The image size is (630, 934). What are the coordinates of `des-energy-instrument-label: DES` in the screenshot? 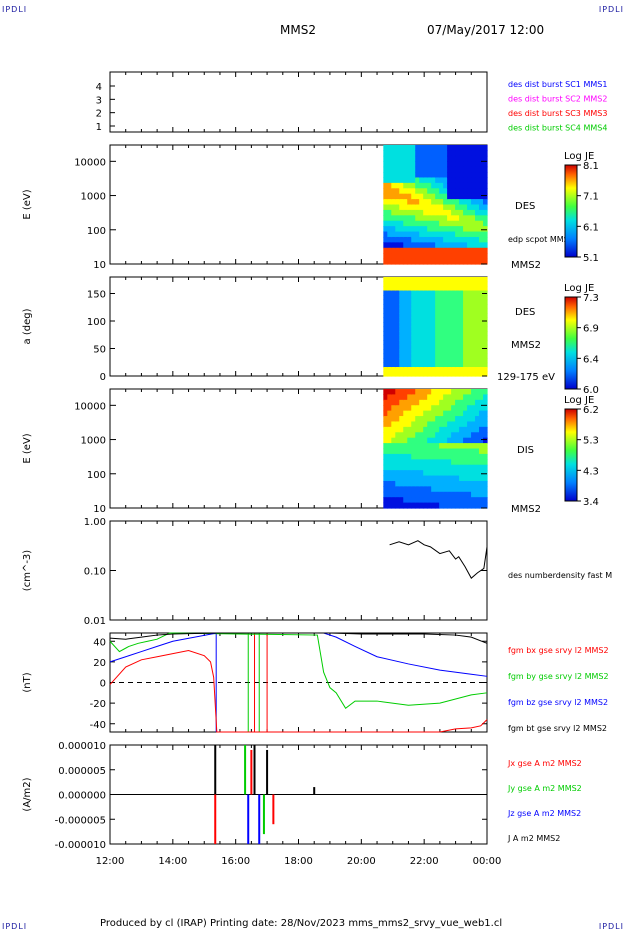 It's located at (525, 206).